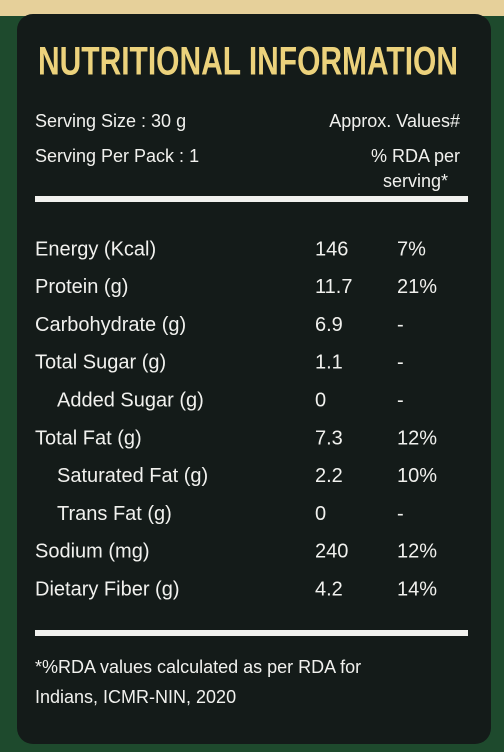 The width and height of the screenshot is (504, 752). Describe the element at coordinates (95, 249) in the screenshot. I see `row-label: Energy (Kcal)` at that location.